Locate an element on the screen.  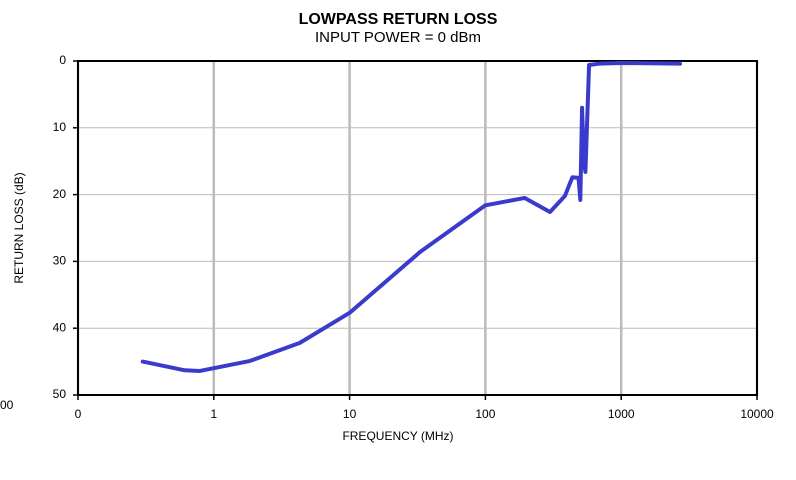
y-tick-label: 10 is located at coordinates (60, 127).